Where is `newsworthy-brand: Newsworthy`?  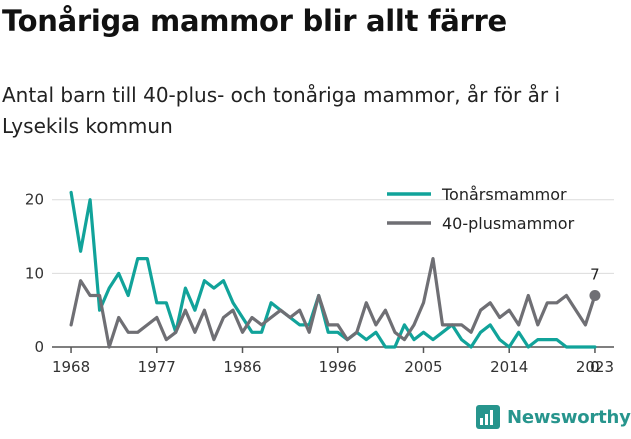 newsworthy-brand: Newsworthy is located at coordinates (553, 417).